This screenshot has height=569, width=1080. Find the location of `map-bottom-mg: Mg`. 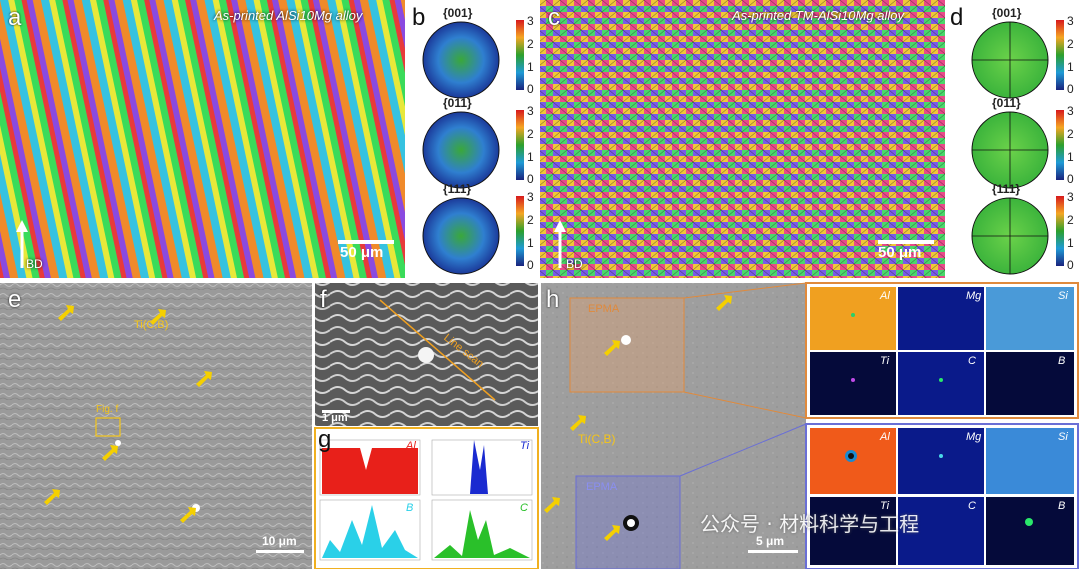

map-bottom-mg: Mg is located at coordinates (974, 437).